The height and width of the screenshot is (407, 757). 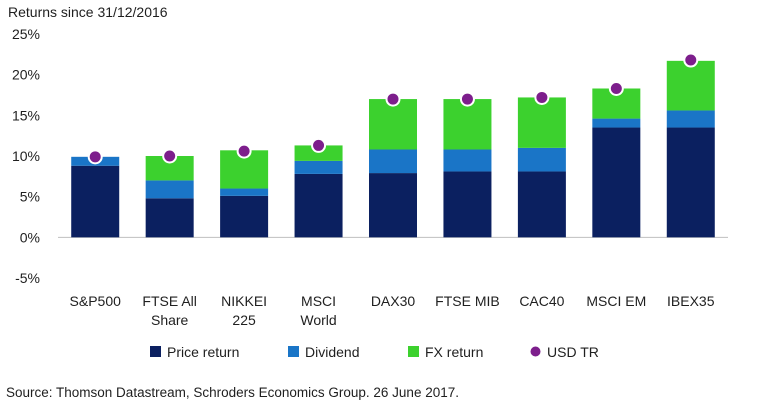 I want to click on y-axis: -5% 0% 5% 10% 15% 20% 25%, so click(x=26, y=156).